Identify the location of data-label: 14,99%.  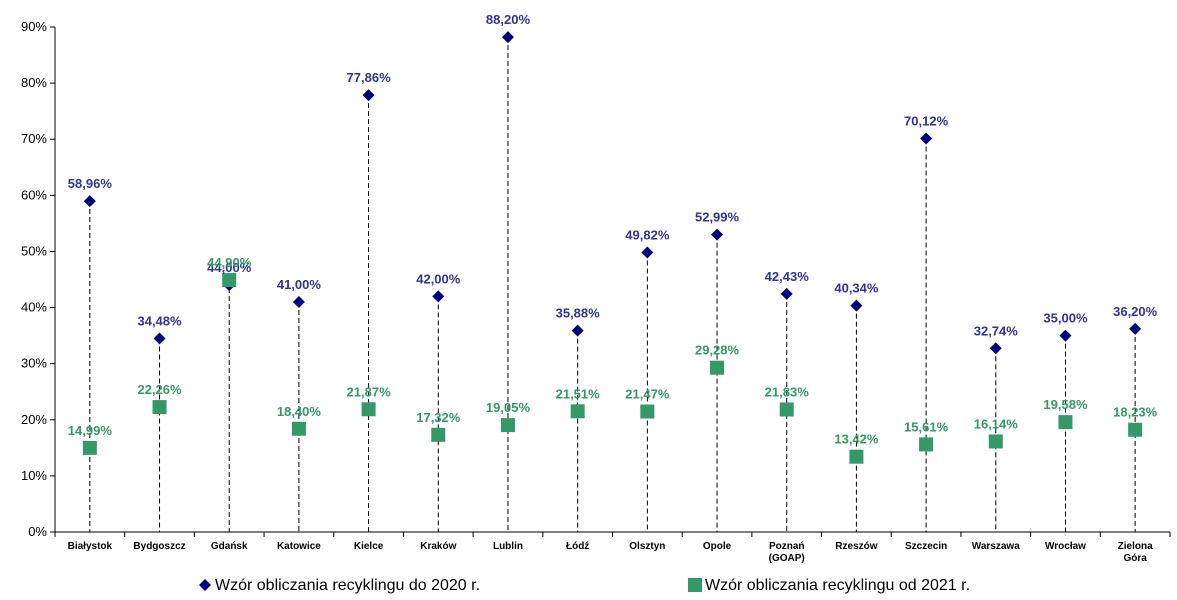
(90, 430).